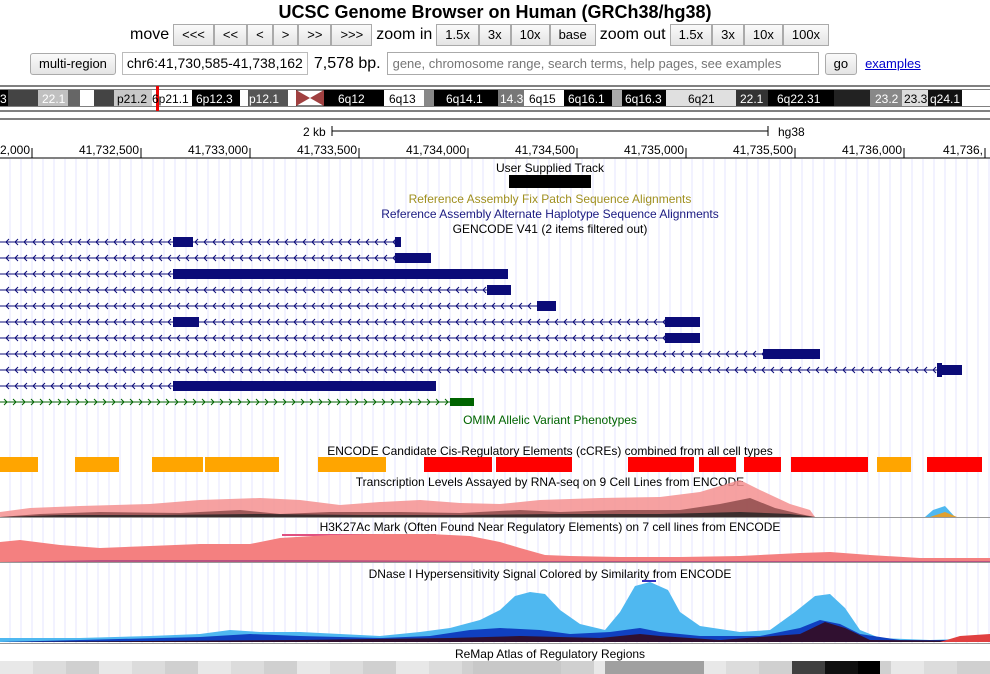 The image size is (990, 674). I want to click on move-right-button: >, so click(285, 35).